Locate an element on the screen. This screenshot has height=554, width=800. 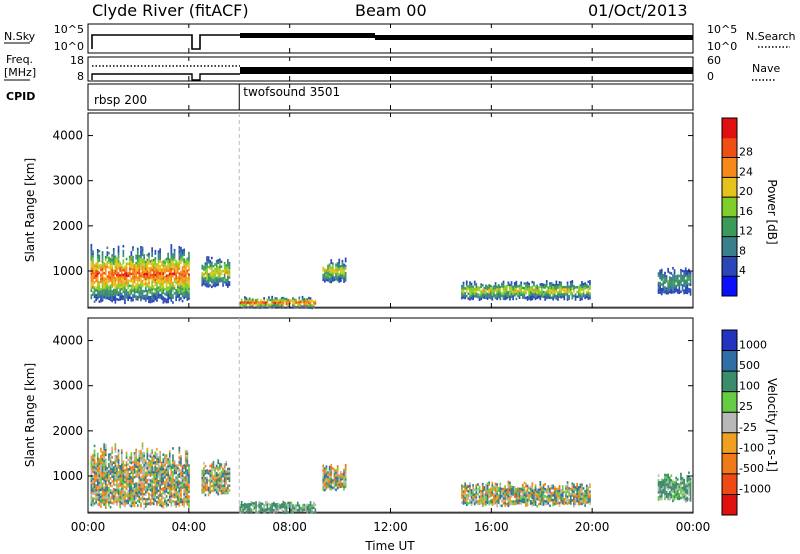
n-sky-trace-early is located at coordinates (165, 42).